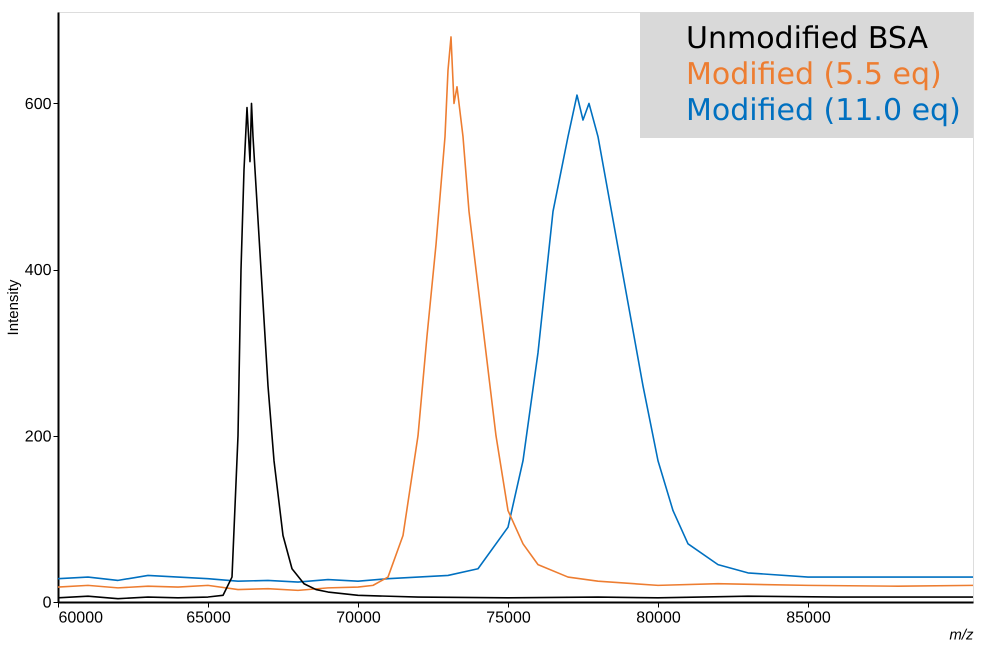  I want to click on text: Modified (11.0 eq), so click(823, 110).